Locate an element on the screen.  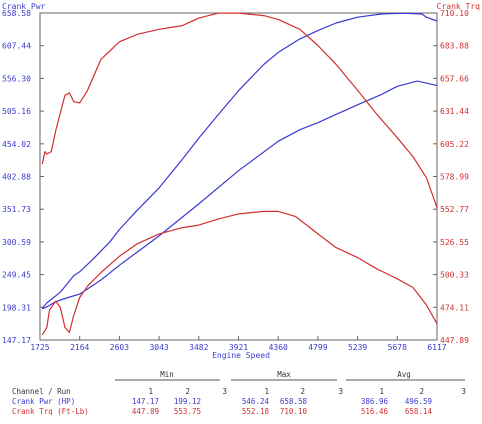
min-header: Min is located at coordinates (167, 374).